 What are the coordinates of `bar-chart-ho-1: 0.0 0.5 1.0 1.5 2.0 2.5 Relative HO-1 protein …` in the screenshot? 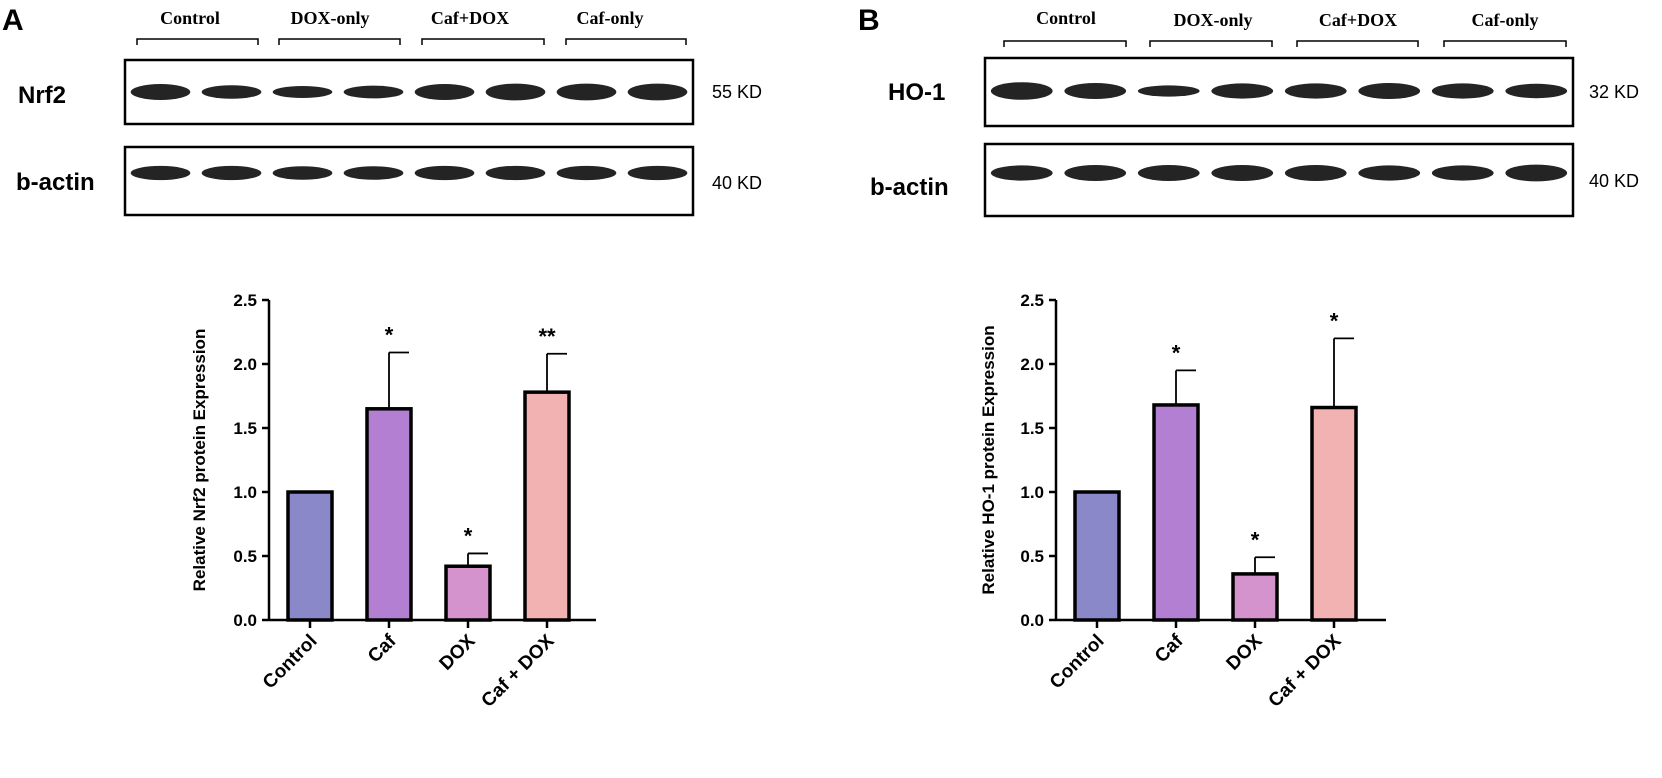 It's located at (1182, 501).